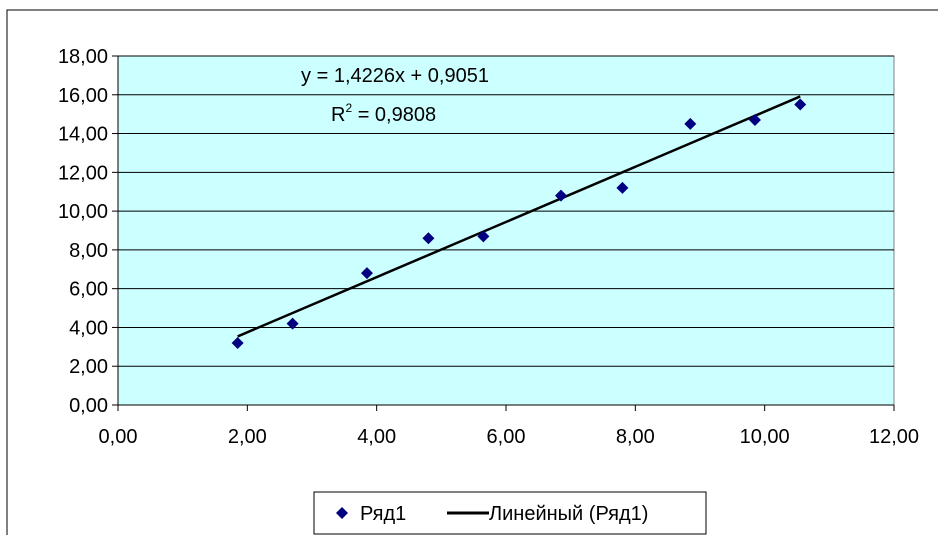 The height and width of the screenshot is (540, 938). Describe the element at coordinates (83, 96) in the screenshot. I see `y-tick-label: 16,00` at that location.